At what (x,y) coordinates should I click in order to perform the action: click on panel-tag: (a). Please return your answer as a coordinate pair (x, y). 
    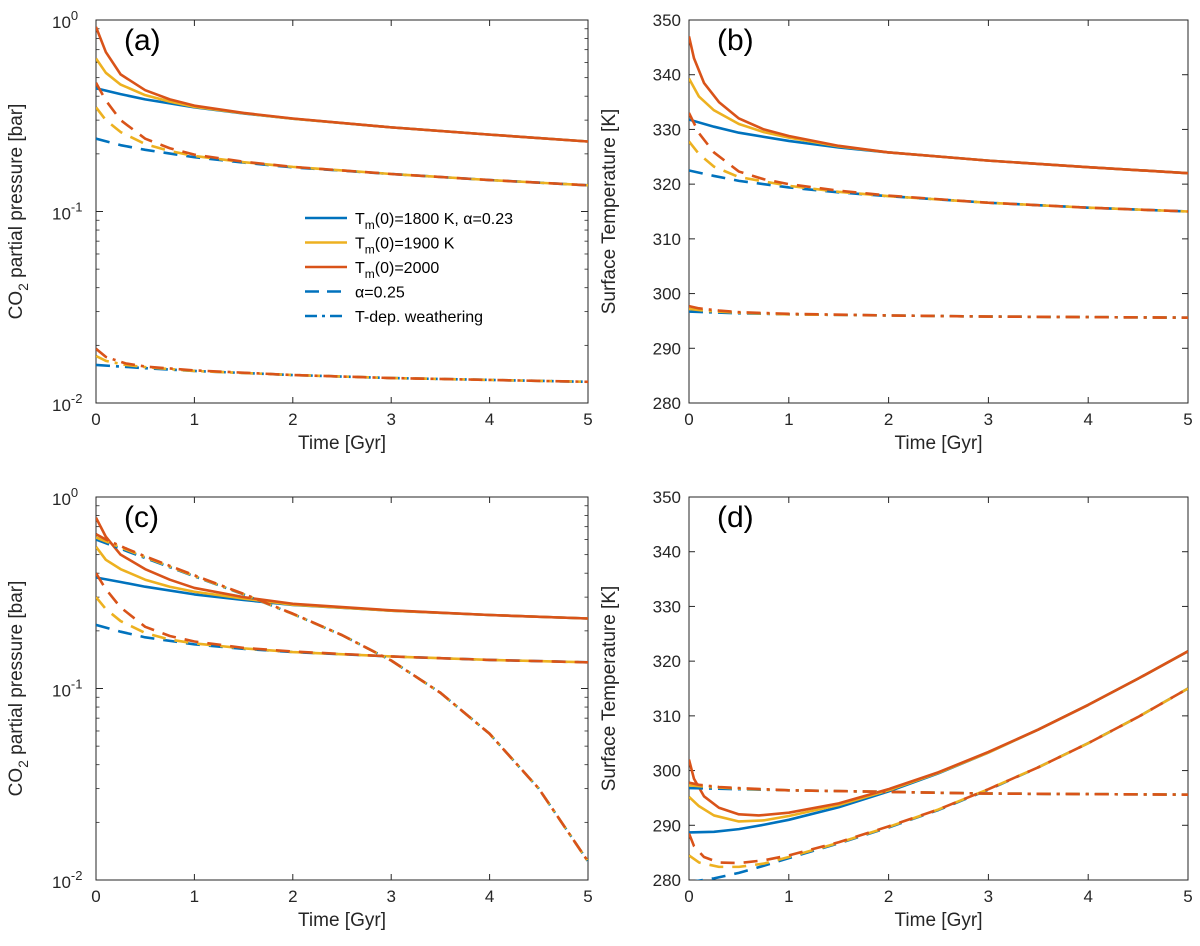
    Looking at the image, I should click on (142, 40).